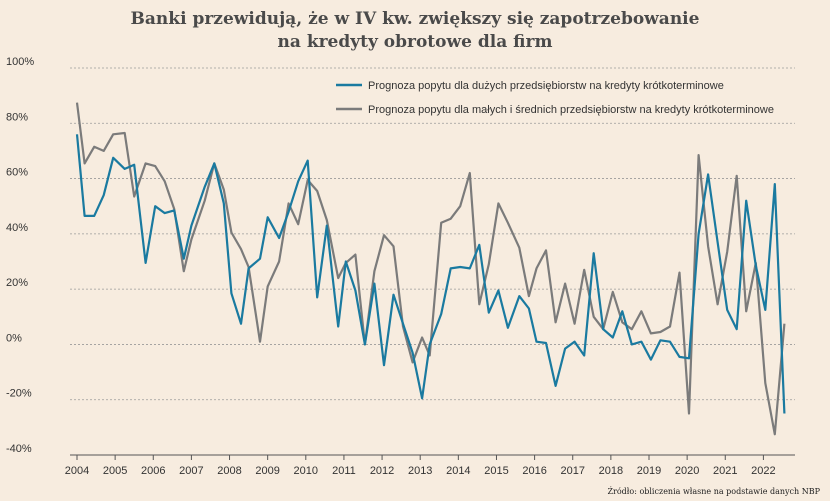 This screenshot has width=830, height=501. I want to click on x-tick-label: 2022, so click(763, 471).